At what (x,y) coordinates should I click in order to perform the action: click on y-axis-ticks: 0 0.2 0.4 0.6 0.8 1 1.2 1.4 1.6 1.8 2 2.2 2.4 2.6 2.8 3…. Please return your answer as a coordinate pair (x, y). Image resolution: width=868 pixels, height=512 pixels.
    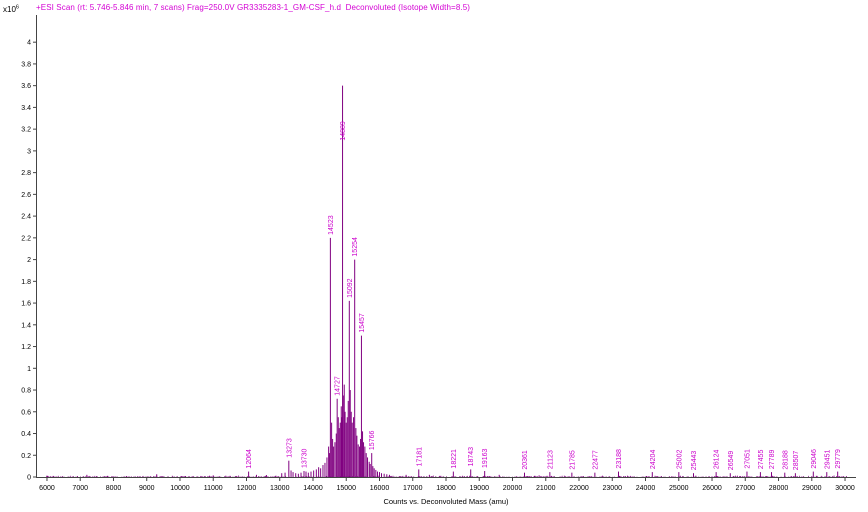
    Looking at the image, I should click on (28, 261).